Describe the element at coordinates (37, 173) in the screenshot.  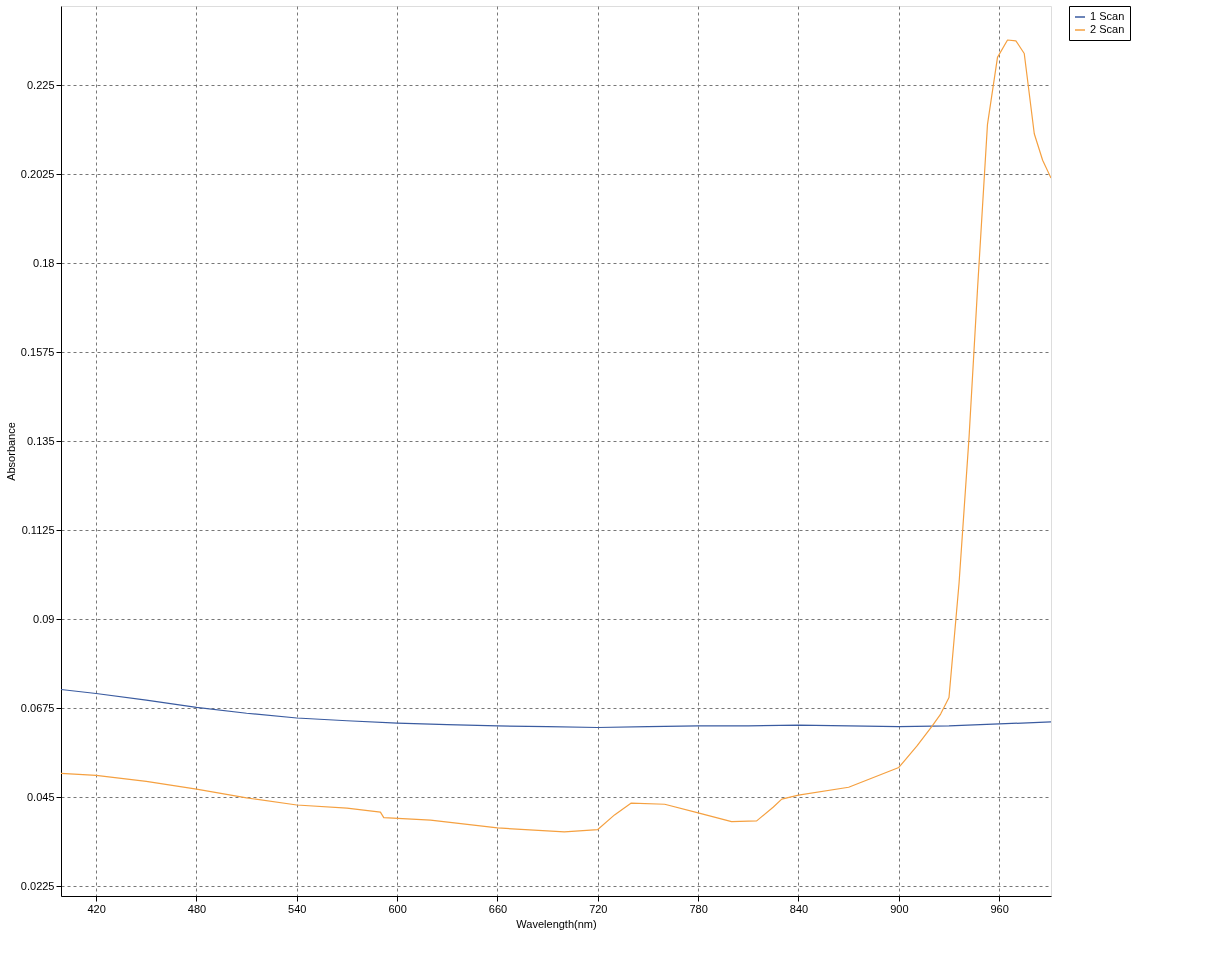
I see `y-tick-label: 0.2025` at that location.